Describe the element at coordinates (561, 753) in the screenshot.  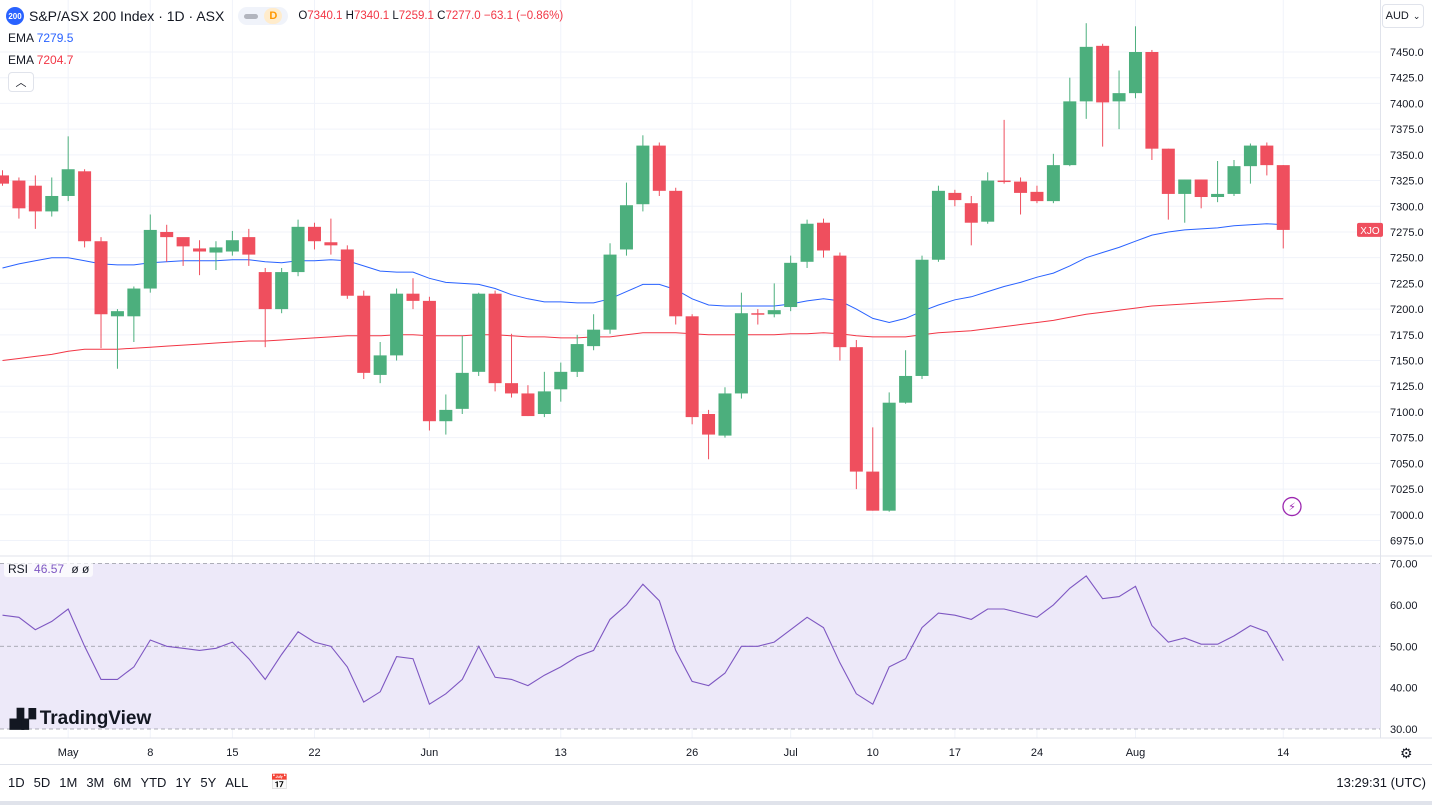
I see `time-tick-label: 13` at that location.